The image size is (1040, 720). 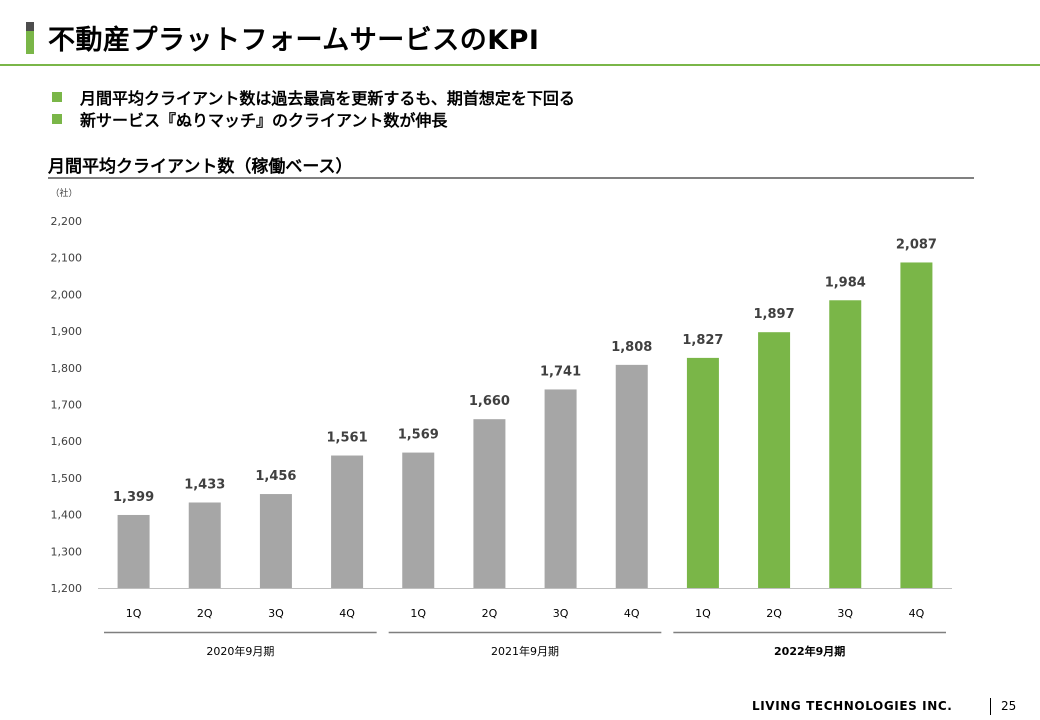 I want to click on bar-data-label: 2,087, so click(x=916, y=244).